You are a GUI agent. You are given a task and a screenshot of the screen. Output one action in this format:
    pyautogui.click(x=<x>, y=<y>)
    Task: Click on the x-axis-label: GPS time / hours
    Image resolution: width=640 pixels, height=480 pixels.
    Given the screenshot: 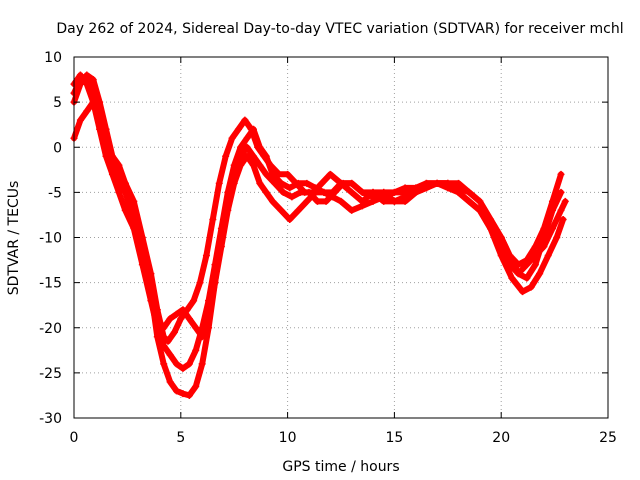 What is the action you would take?
    pyautogui.click(x=340, y=467)
    